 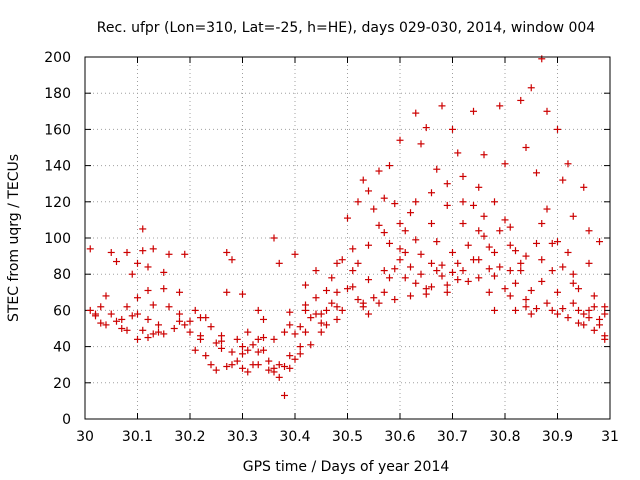 What do you see at coordinates (62, 275) in the screenshot?
I see `y-tick-label: 80` at bounding box center [62, 275].